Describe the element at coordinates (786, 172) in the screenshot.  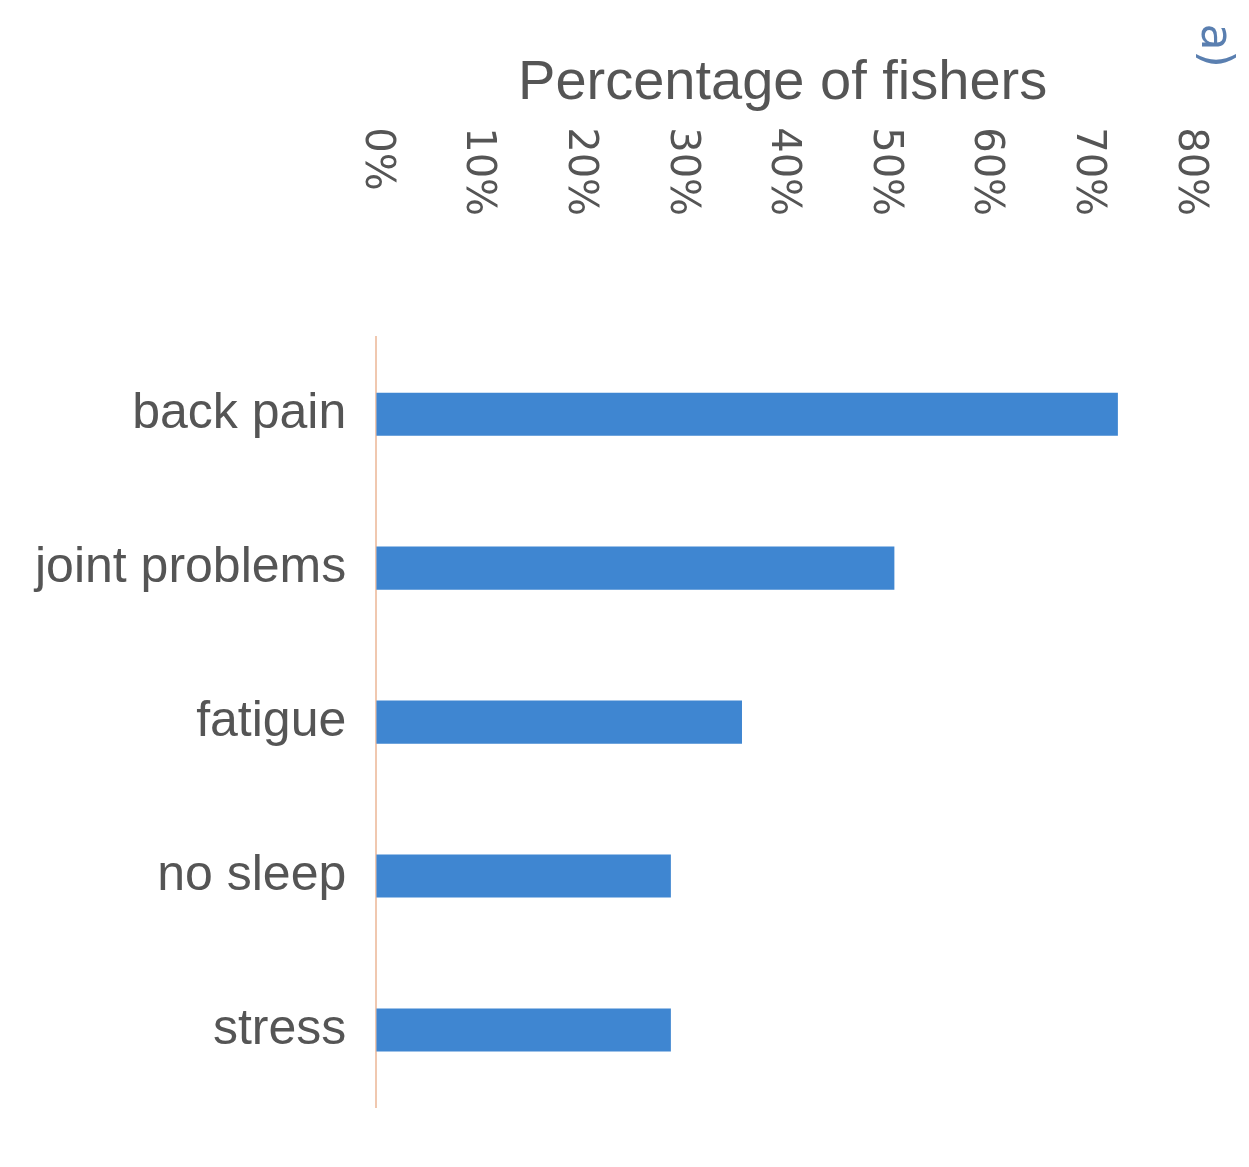
I see `x-tick-label: 40%` at that location.